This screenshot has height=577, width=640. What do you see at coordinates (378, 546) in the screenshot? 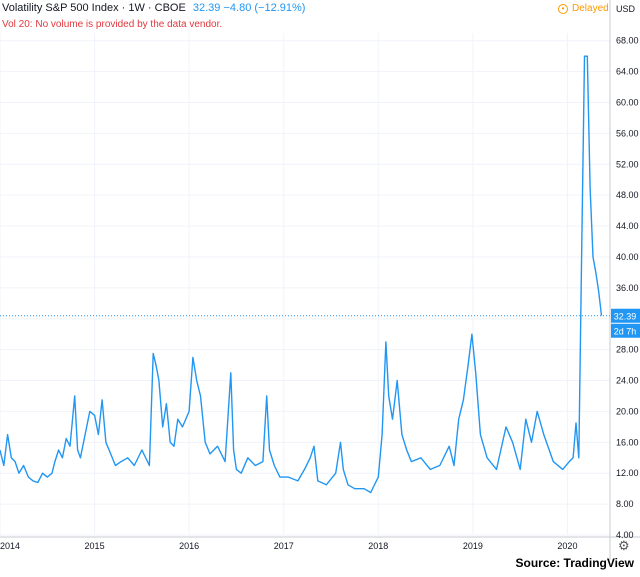
I see `x-tick-label: 2018` at bounding box center [378, 546].